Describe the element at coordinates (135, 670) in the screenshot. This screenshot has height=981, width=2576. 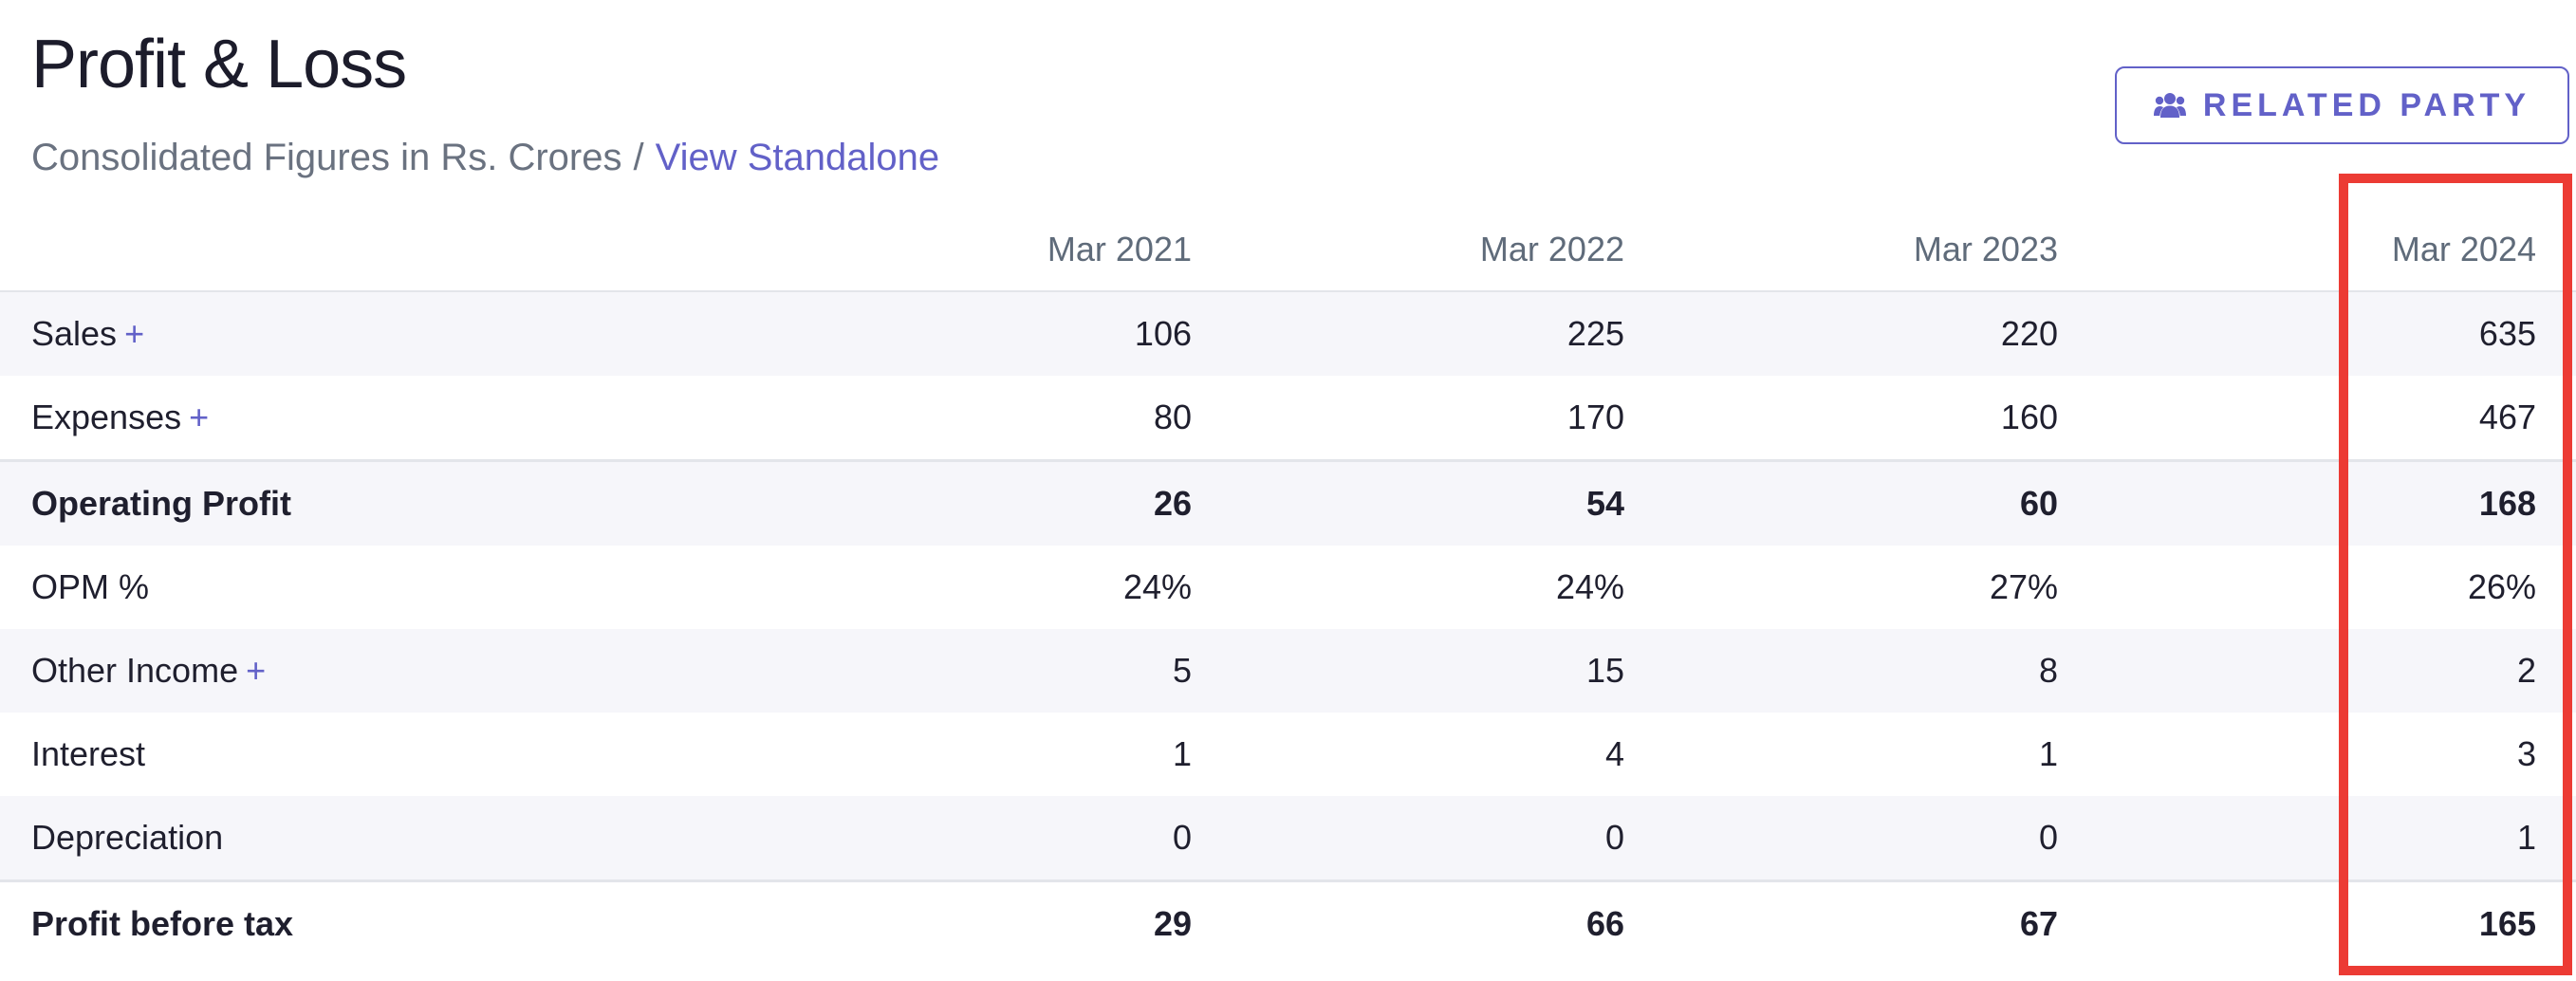
I see `row-label: Other Income` at that location.